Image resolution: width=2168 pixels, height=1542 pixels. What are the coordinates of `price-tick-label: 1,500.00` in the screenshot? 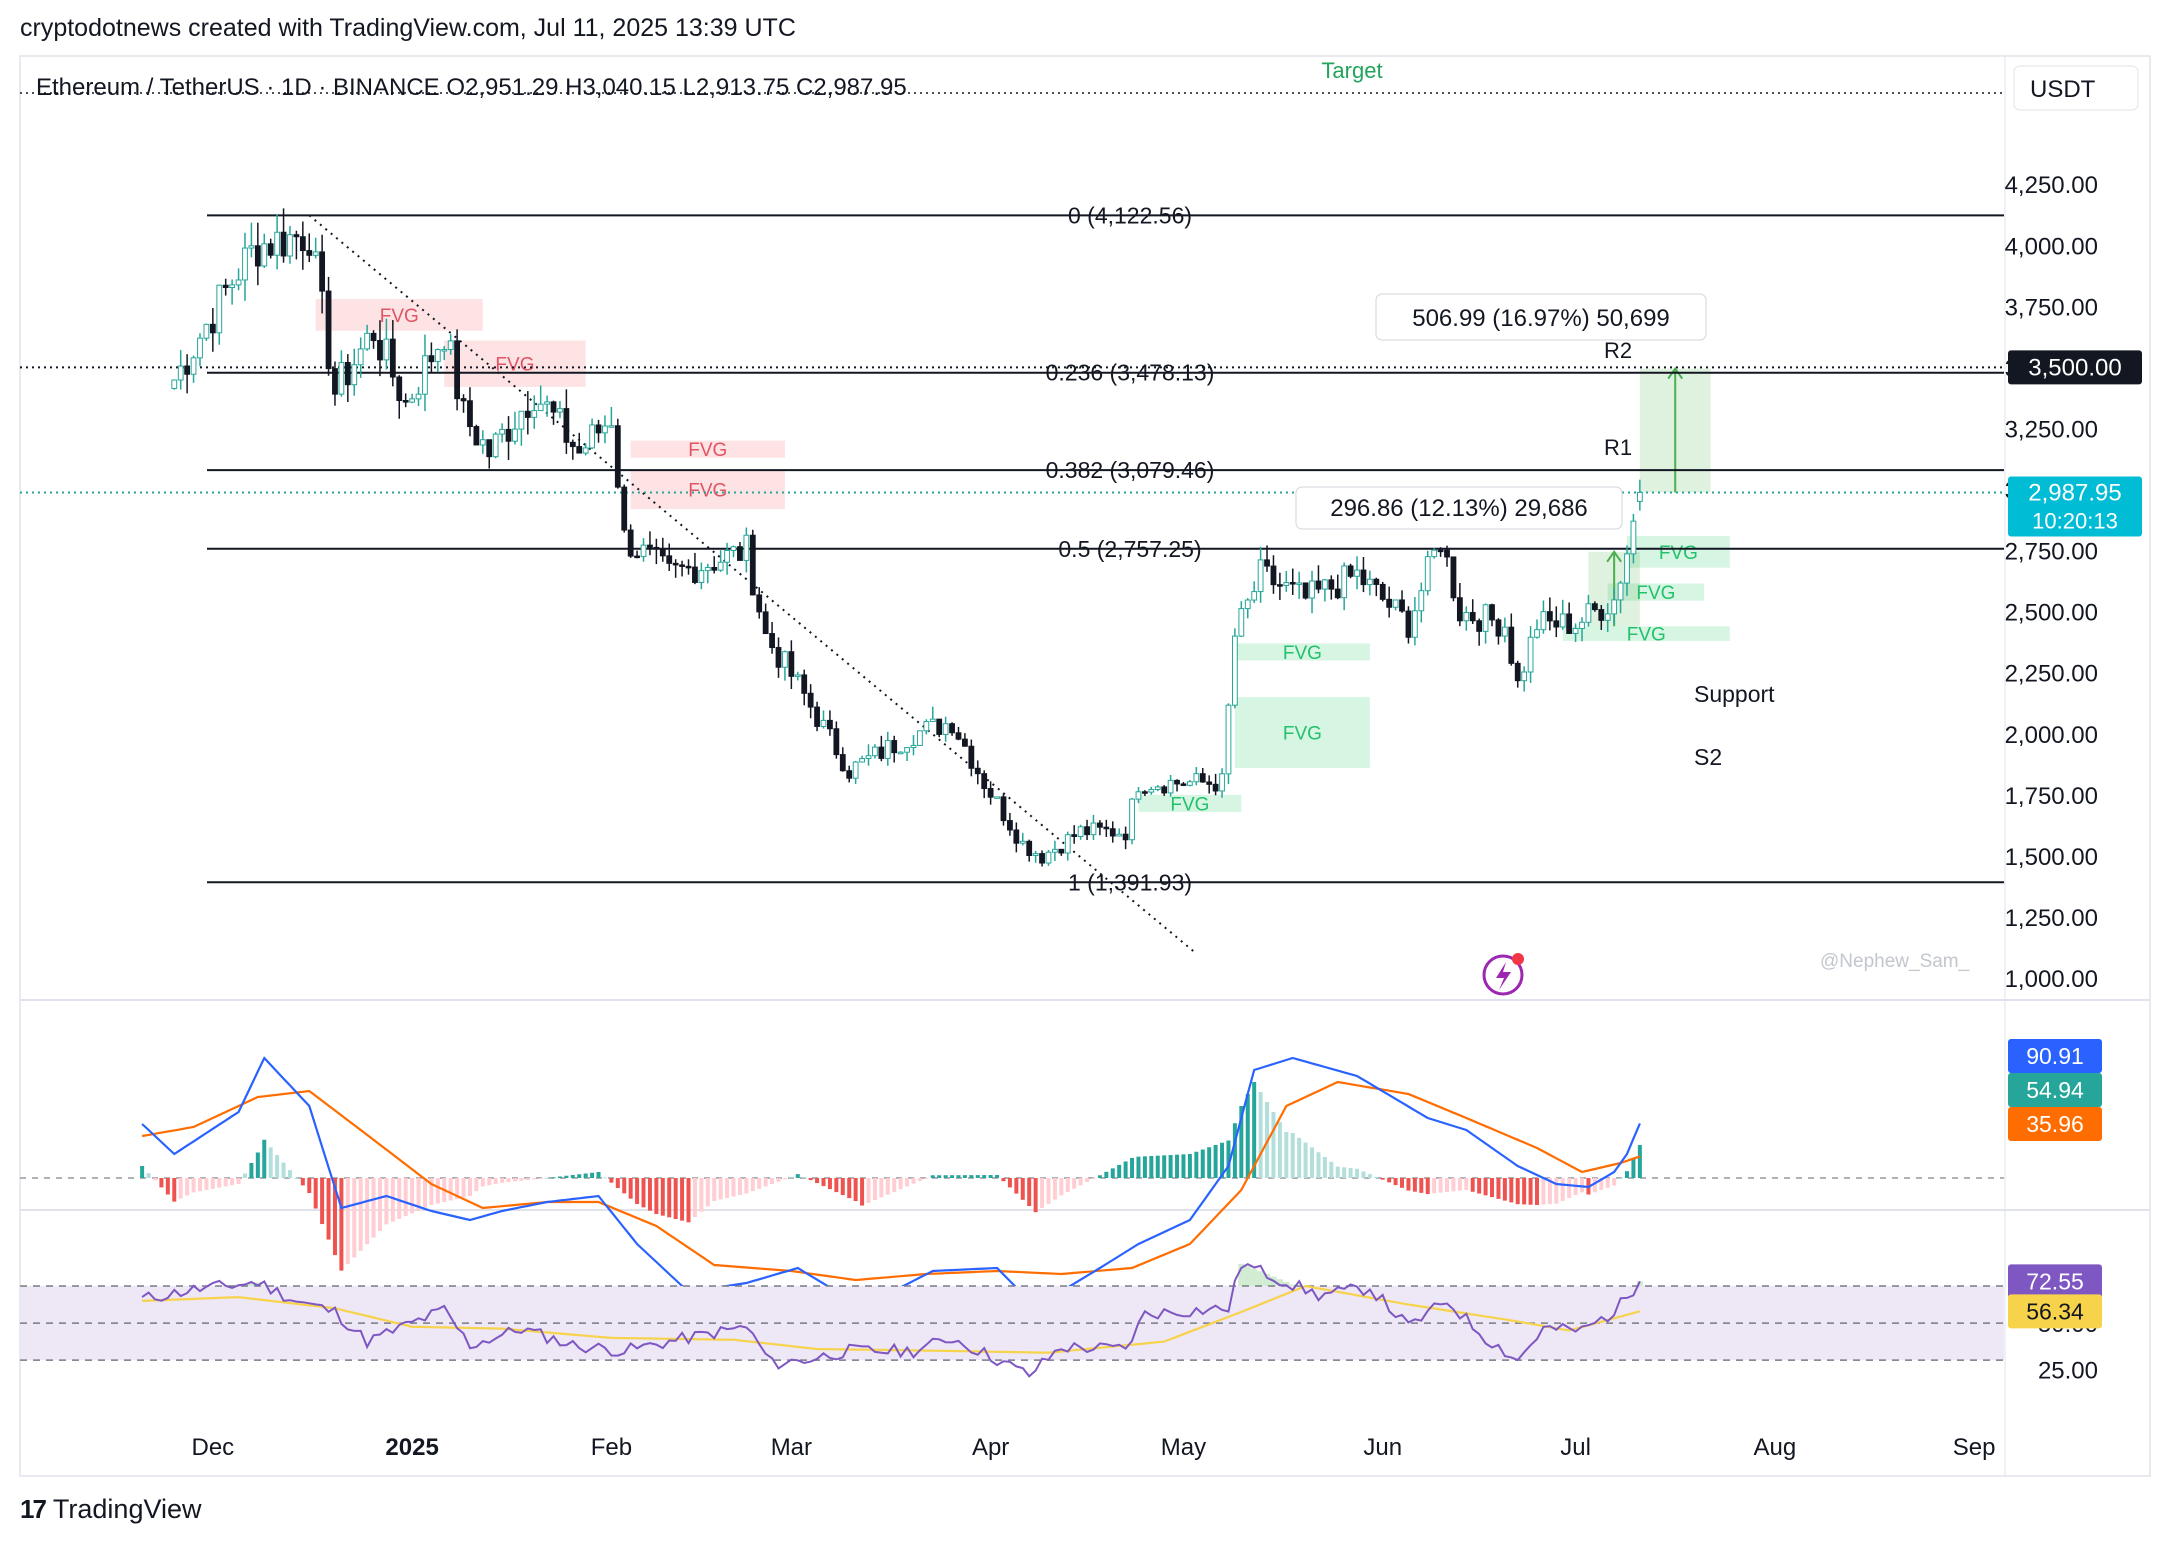 It's located at (2051, 857).